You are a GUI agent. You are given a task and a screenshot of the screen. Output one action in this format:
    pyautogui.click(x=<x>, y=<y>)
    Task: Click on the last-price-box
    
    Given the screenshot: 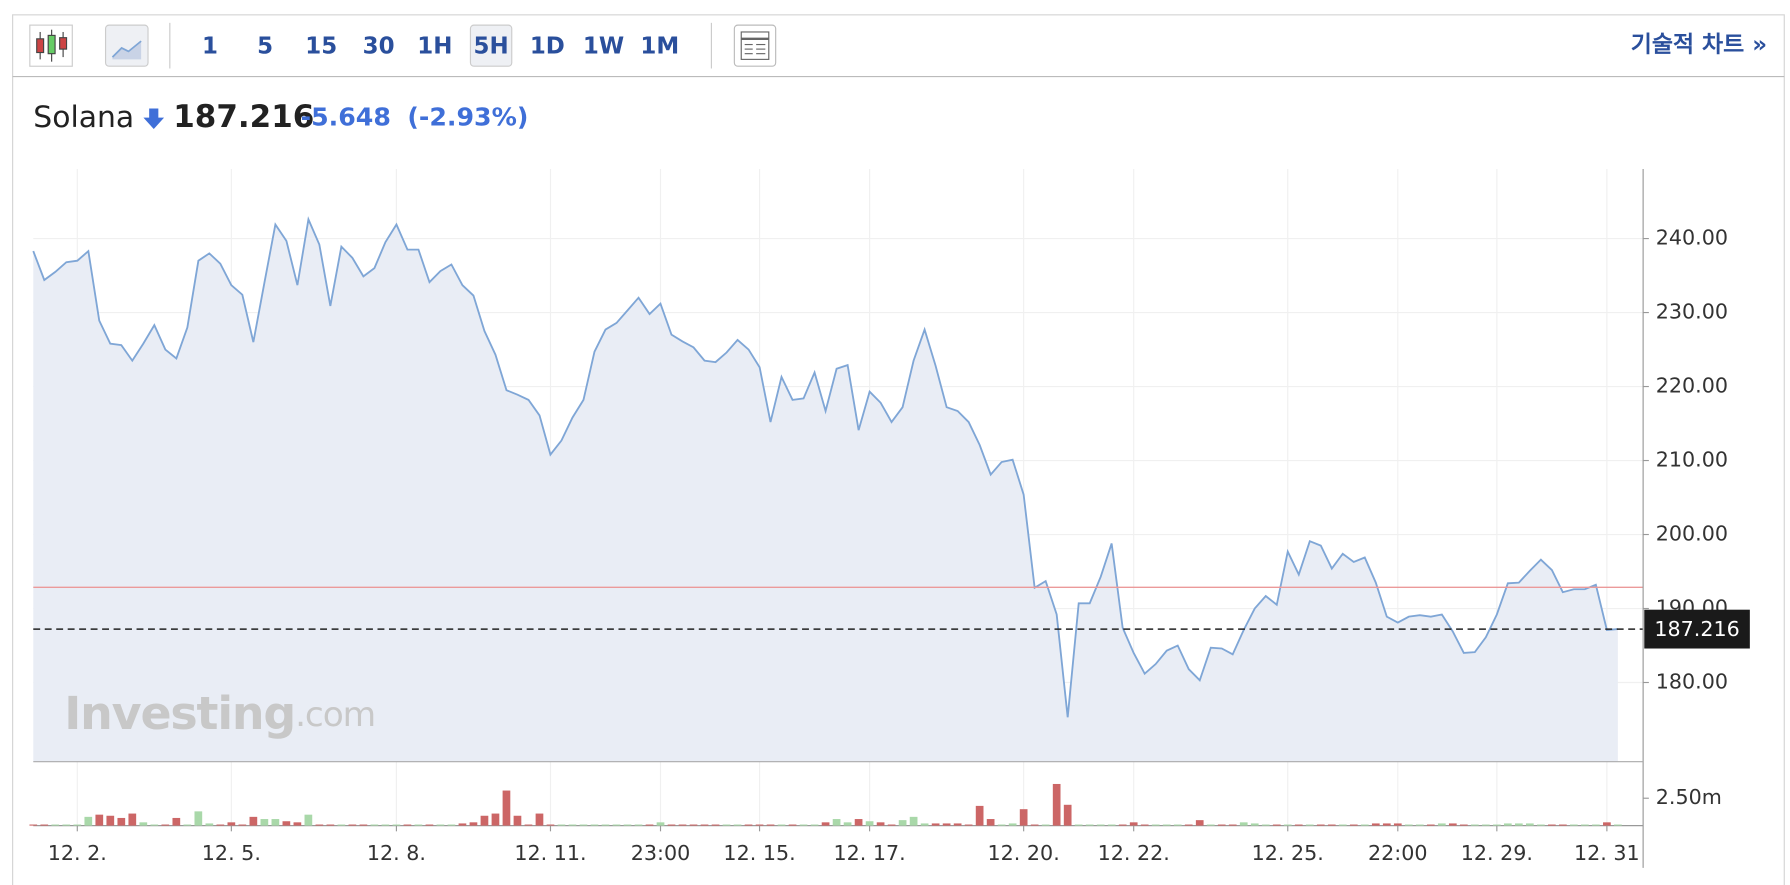 What is the action you would take?
    pyautogui.click(x=1697, y=629)
    